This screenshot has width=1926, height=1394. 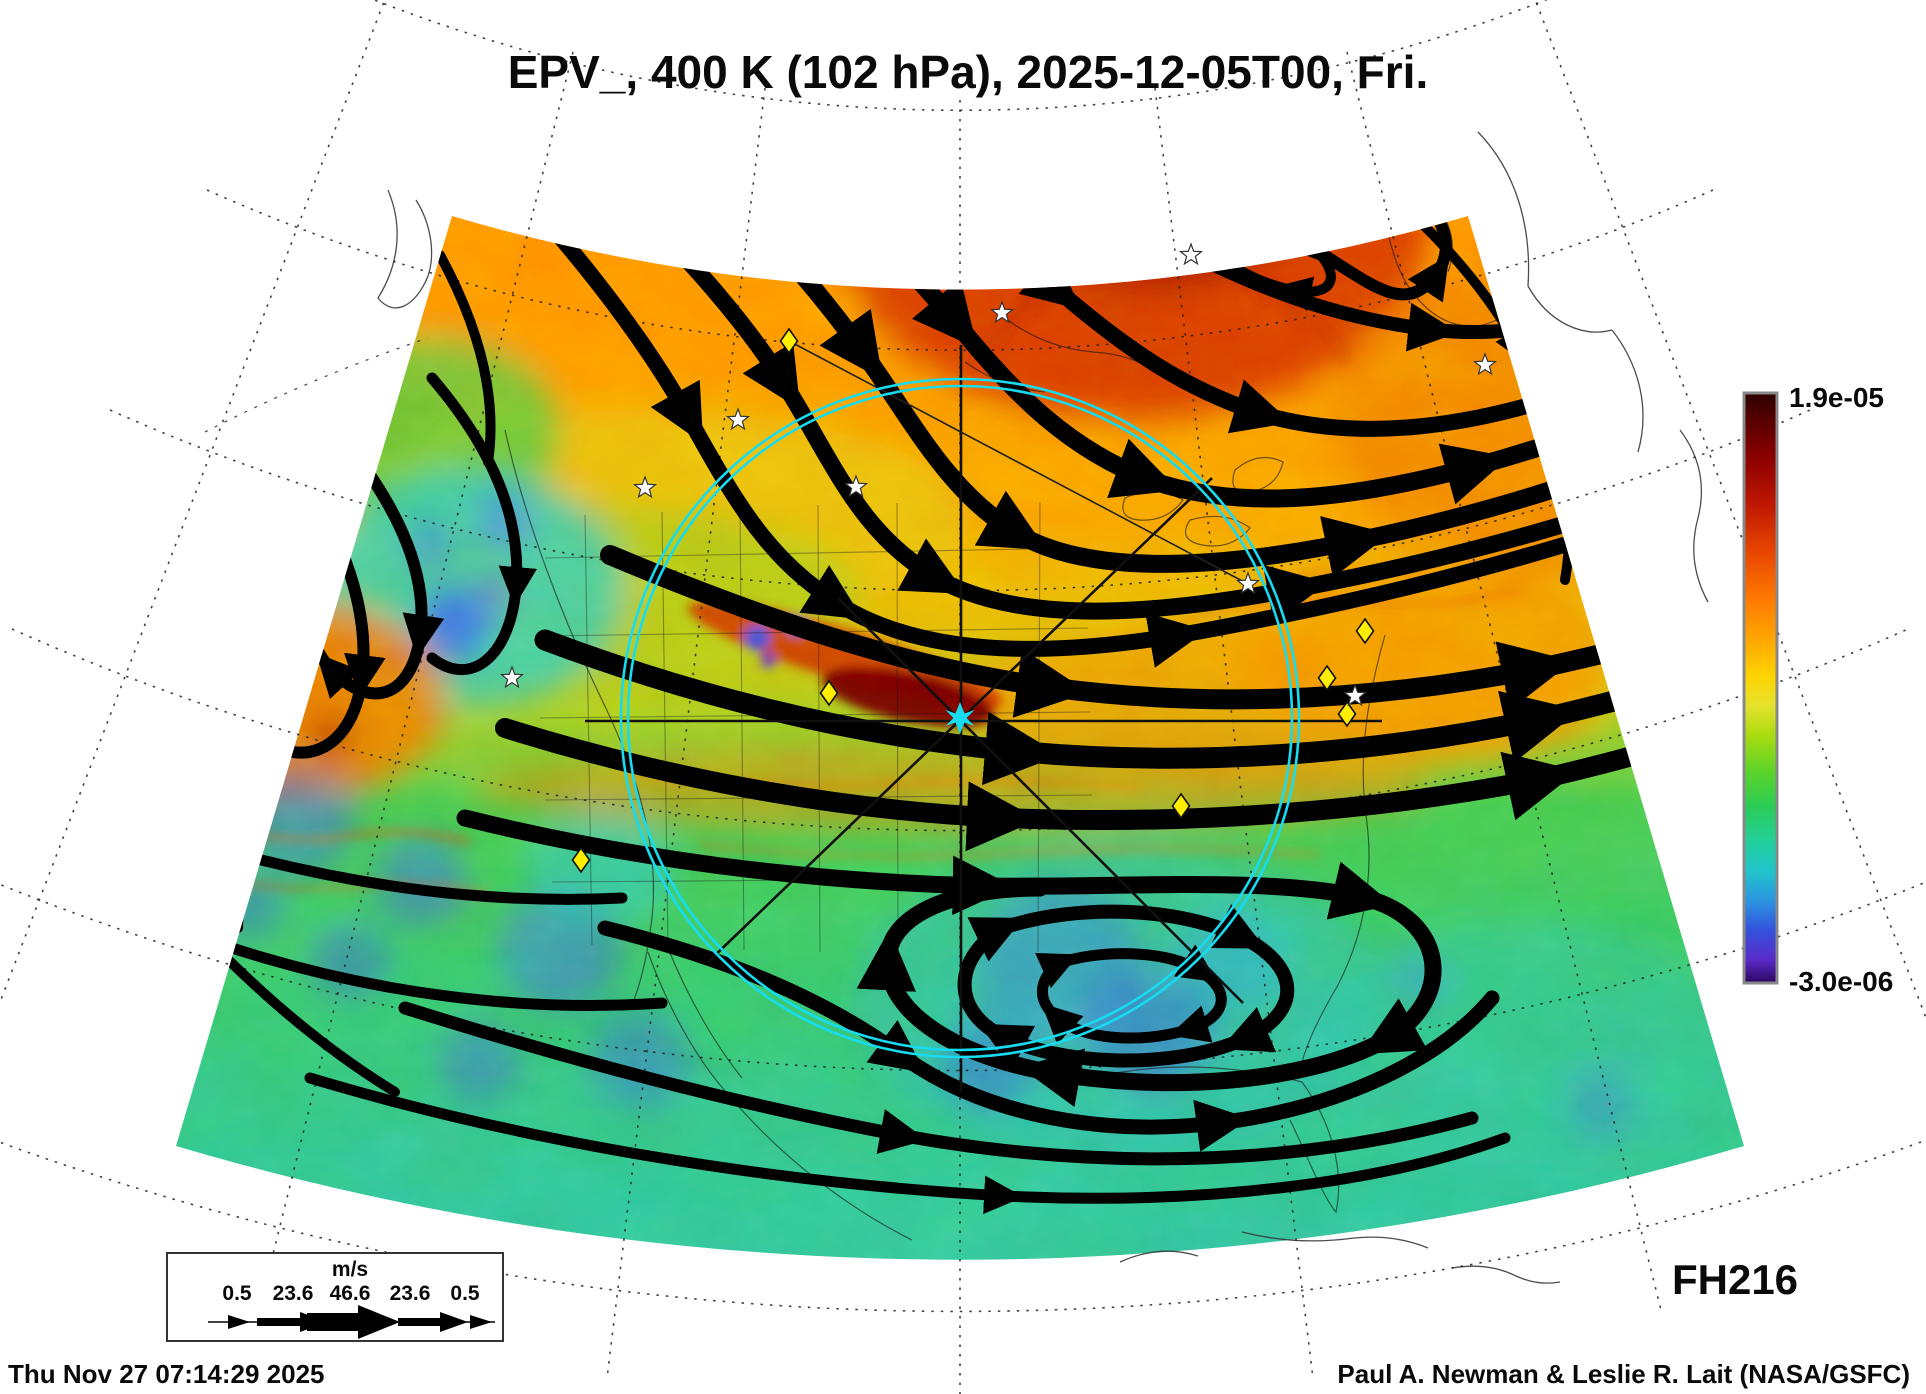 What do you see at coordinates (1018, 462) in the screenshot?
I see `trajectory-line` at bounding box center [1018, 462].